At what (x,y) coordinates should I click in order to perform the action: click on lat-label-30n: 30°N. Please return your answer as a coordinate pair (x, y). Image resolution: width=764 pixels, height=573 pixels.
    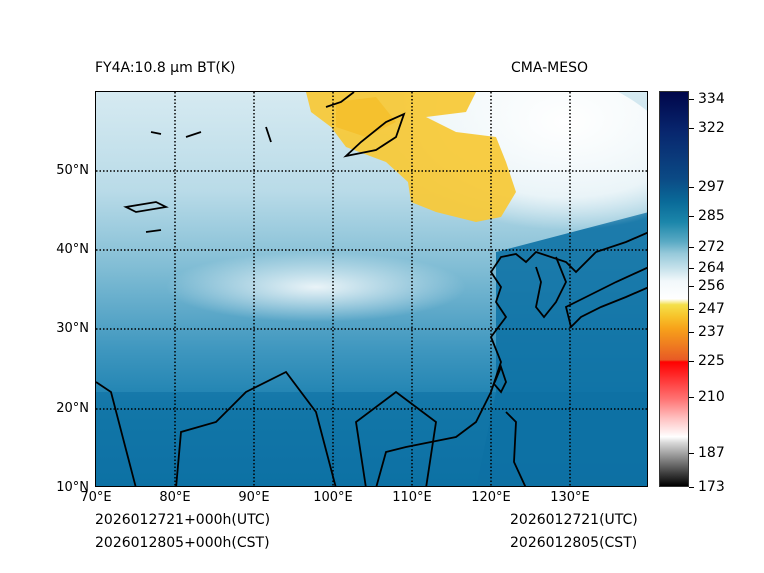
    Looking at the image, I should click on (72, 328).